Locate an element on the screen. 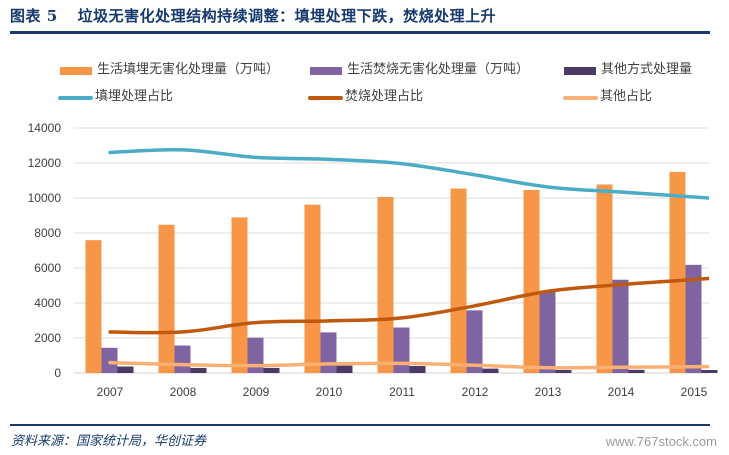  x-axis-ticks: 2007 2008 2009 2010 2011 2012 2013 2014 2015 is located at coordinates (402, 392).